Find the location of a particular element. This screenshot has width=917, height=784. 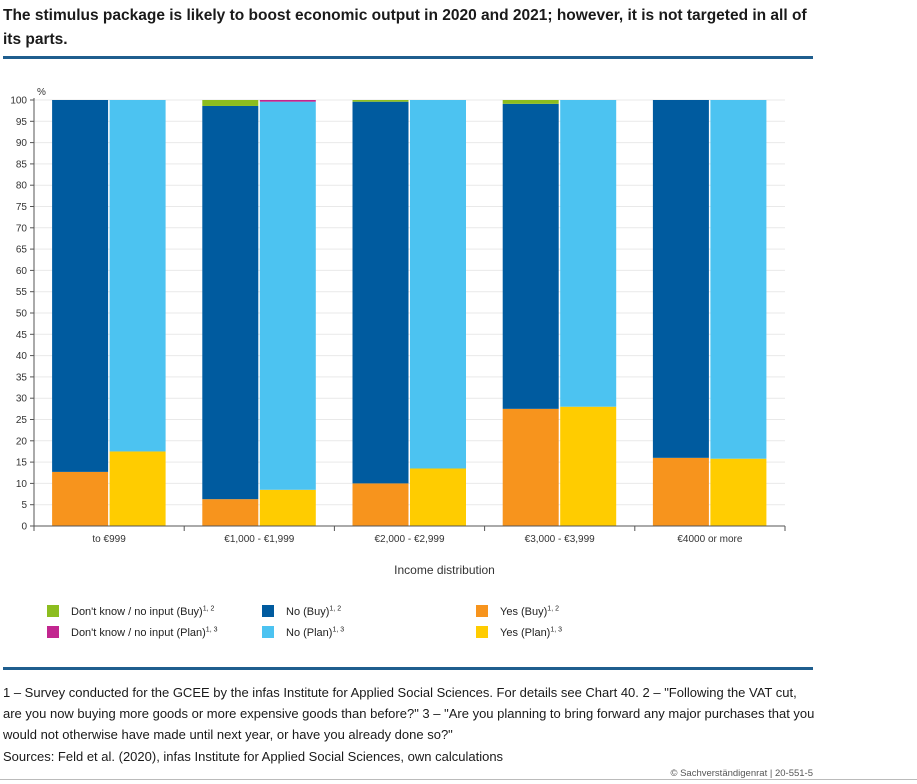

y-tick-label: 60 is located at coordinates (22, 271).